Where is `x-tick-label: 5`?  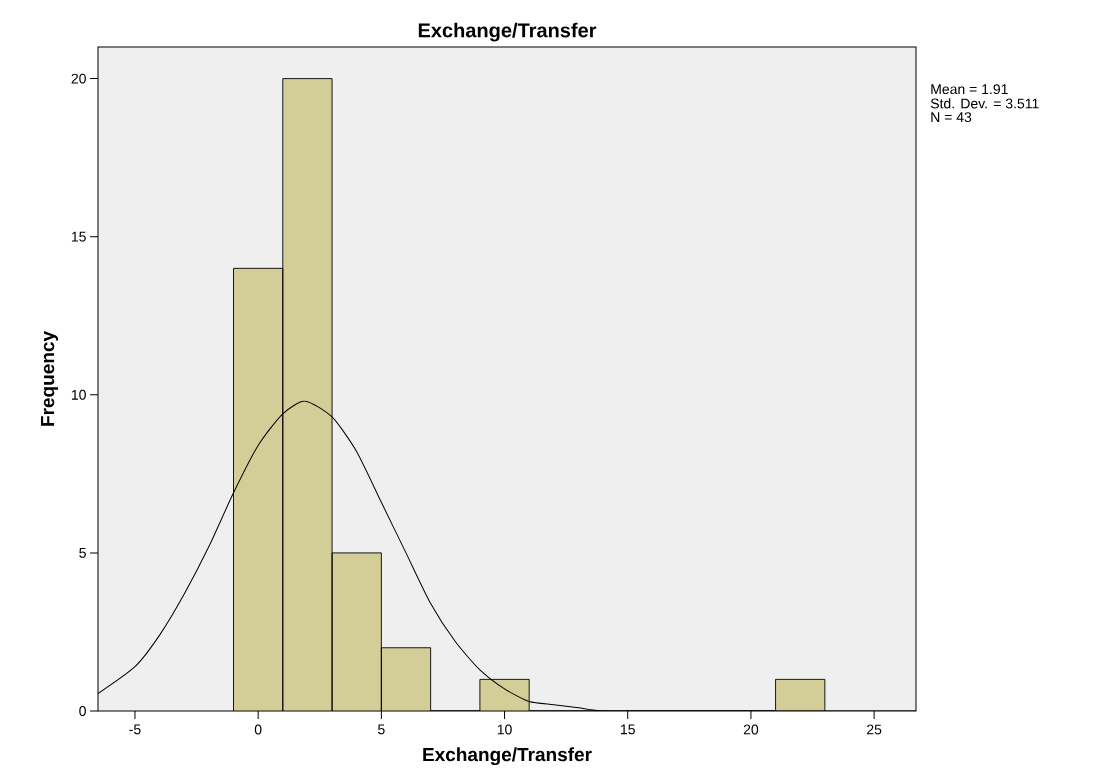
x-tick-label: 5 is located at coordinates (381, 729).